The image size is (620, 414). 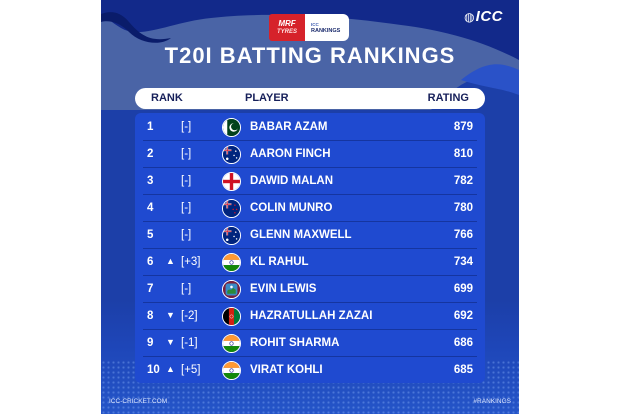 I want to click on player-rating: 810, so click(x=463, y=154).